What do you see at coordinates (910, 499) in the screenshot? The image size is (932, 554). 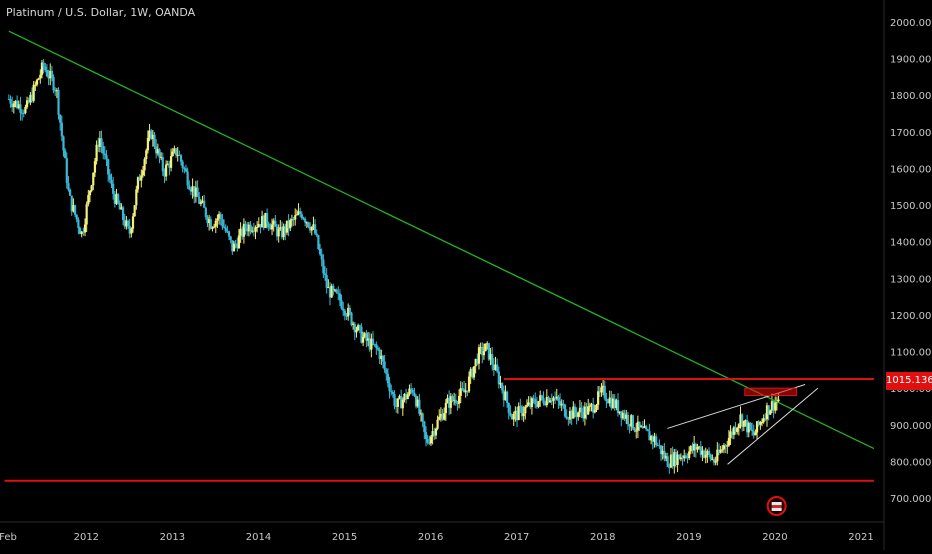 I see `price-tick-label: 700.000` at bounding box center [910, 499].